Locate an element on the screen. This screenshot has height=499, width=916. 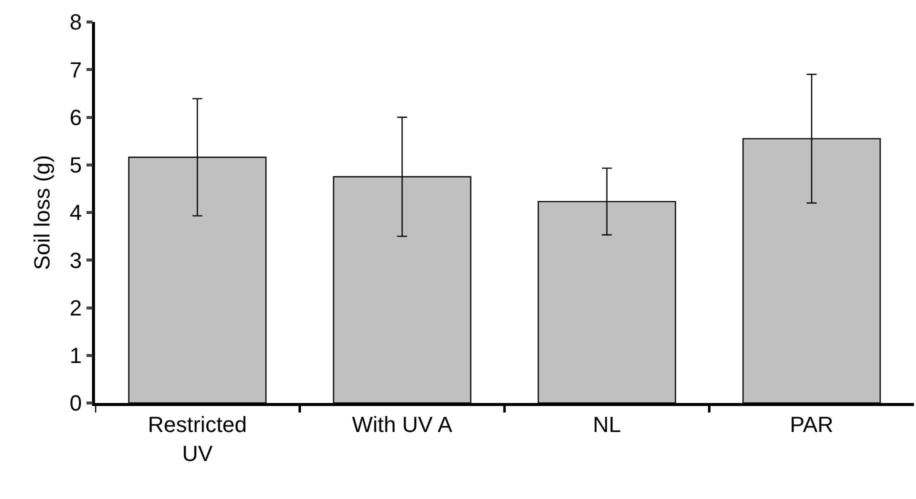
x-tick-label: Restricted UV is located at coordinates (197, 439).